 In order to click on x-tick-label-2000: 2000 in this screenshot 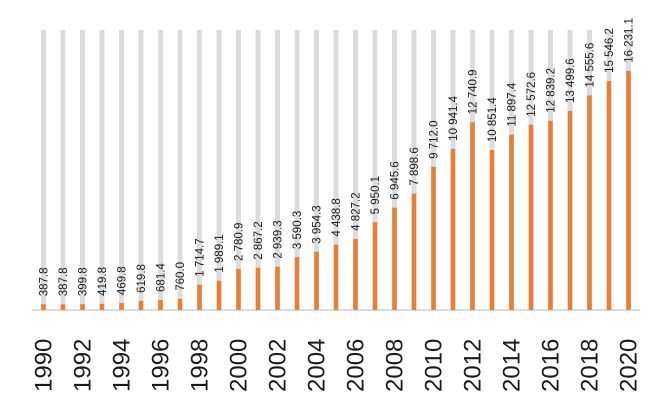, I will do `click(239, 365)`.